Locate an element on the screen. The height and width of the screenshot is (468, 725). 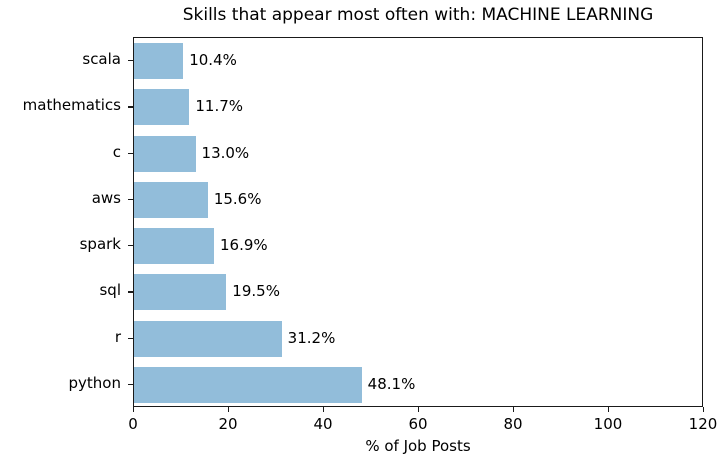
bar-r is located at coordinates (208, 338).